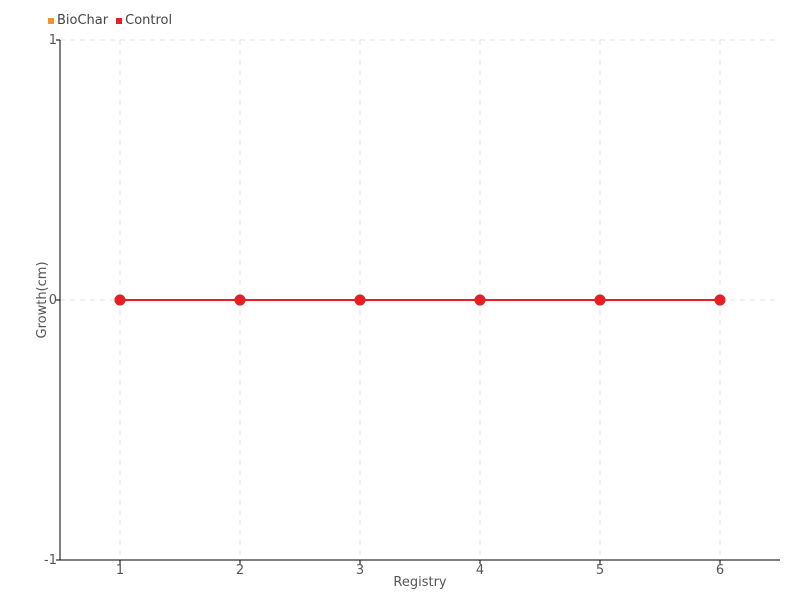  I want to click on x-tick-label: 4, so click(480, 570).